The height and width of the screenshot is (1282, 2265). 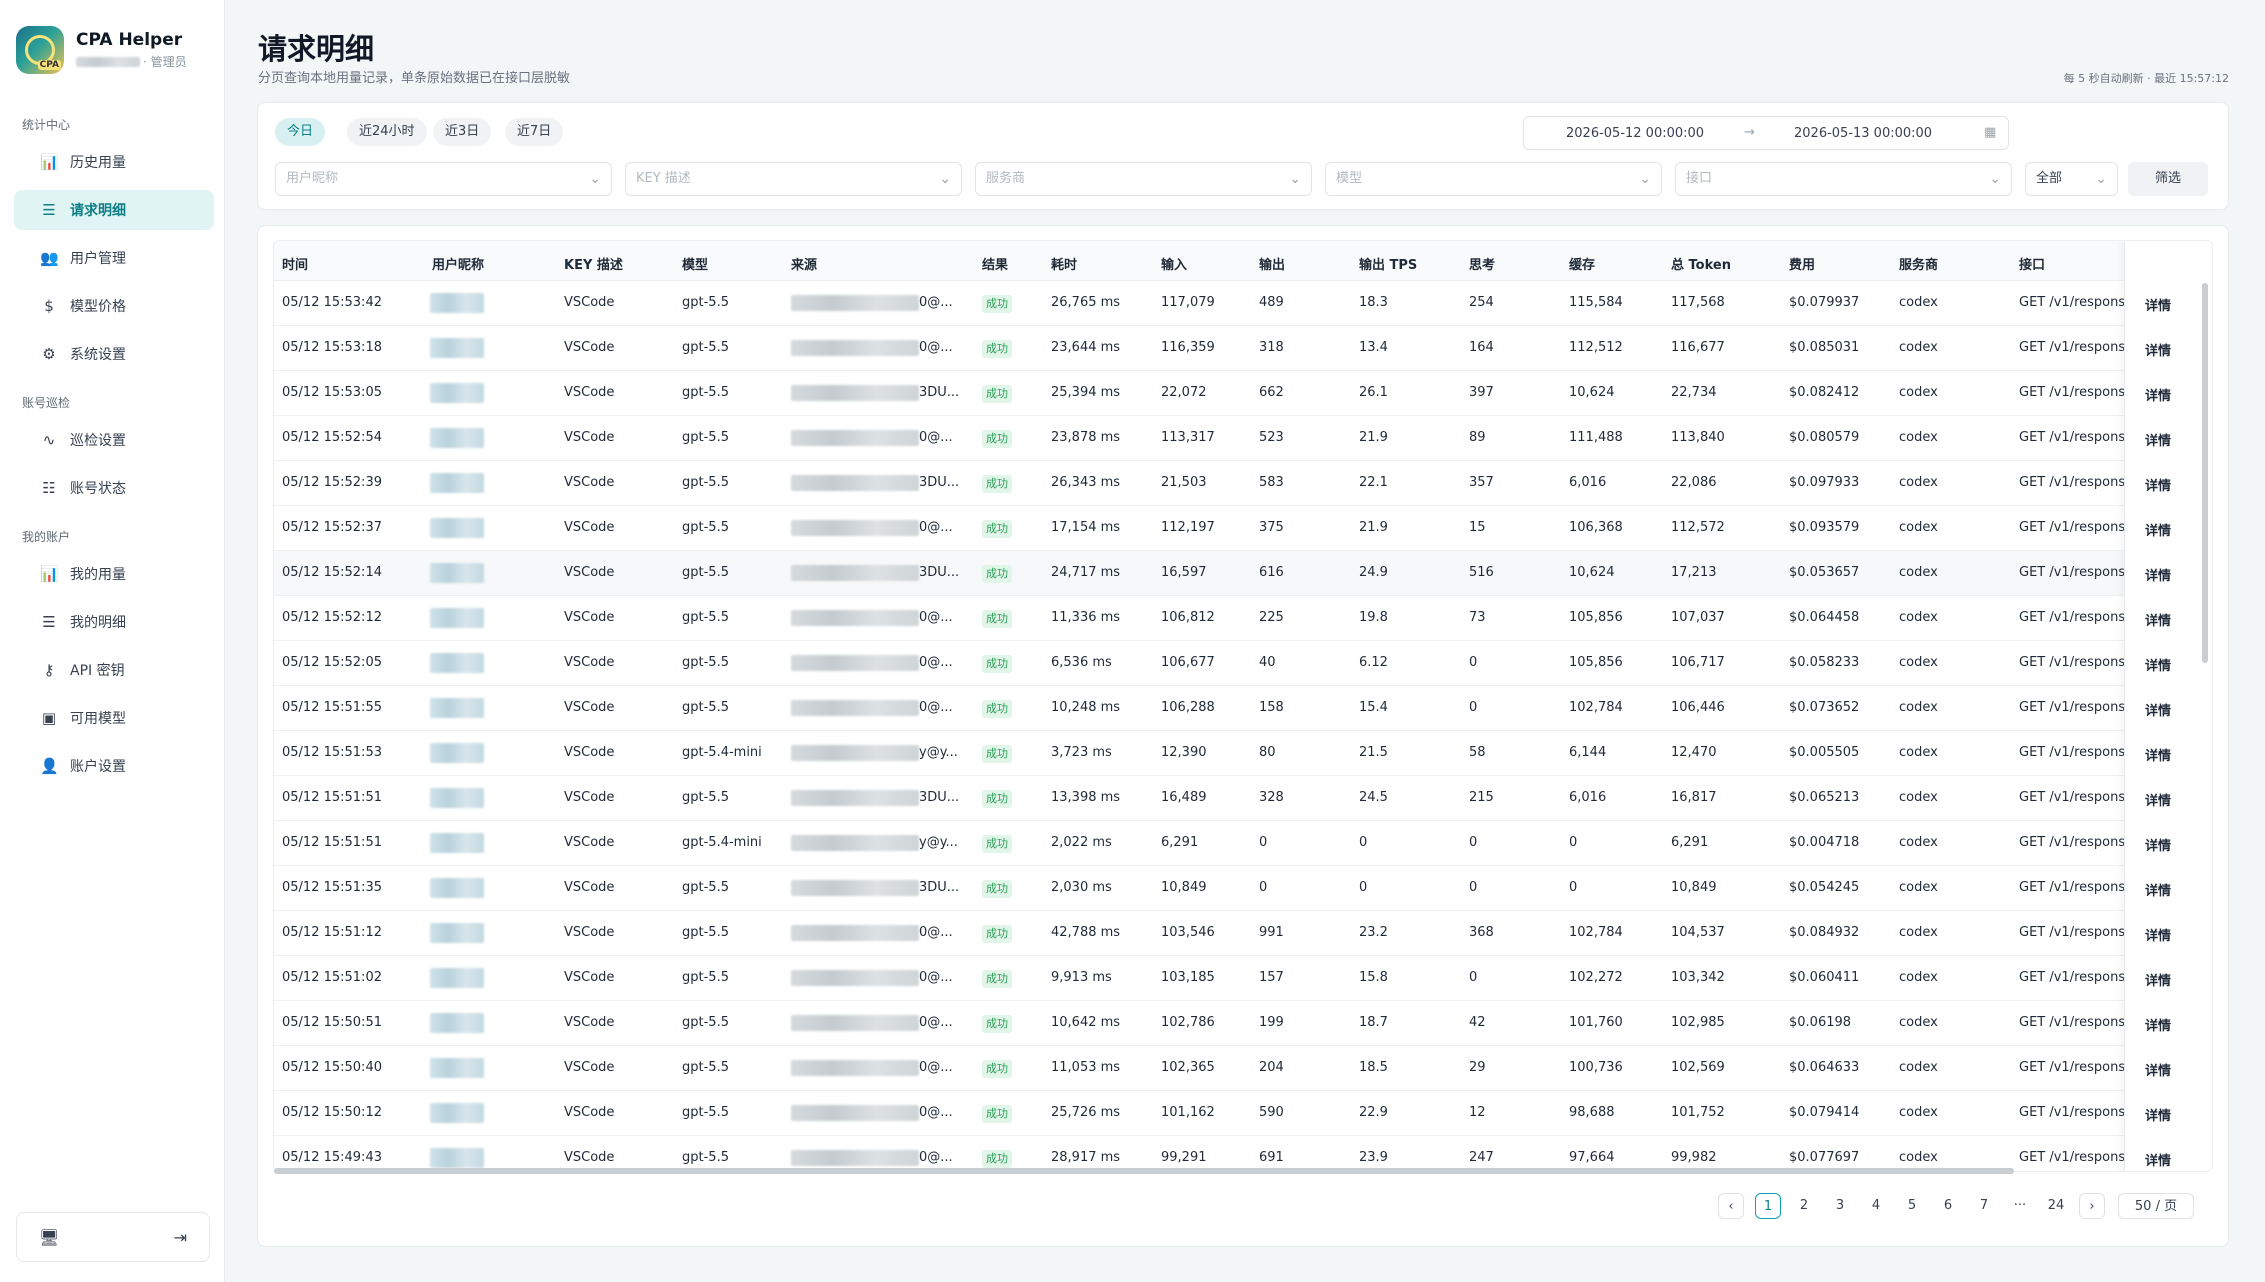 What do you see at coordinates (114, 162) in the screenshot?
I see `sidebar-item: 📊 历史用量` at bounding box center [114, 162].